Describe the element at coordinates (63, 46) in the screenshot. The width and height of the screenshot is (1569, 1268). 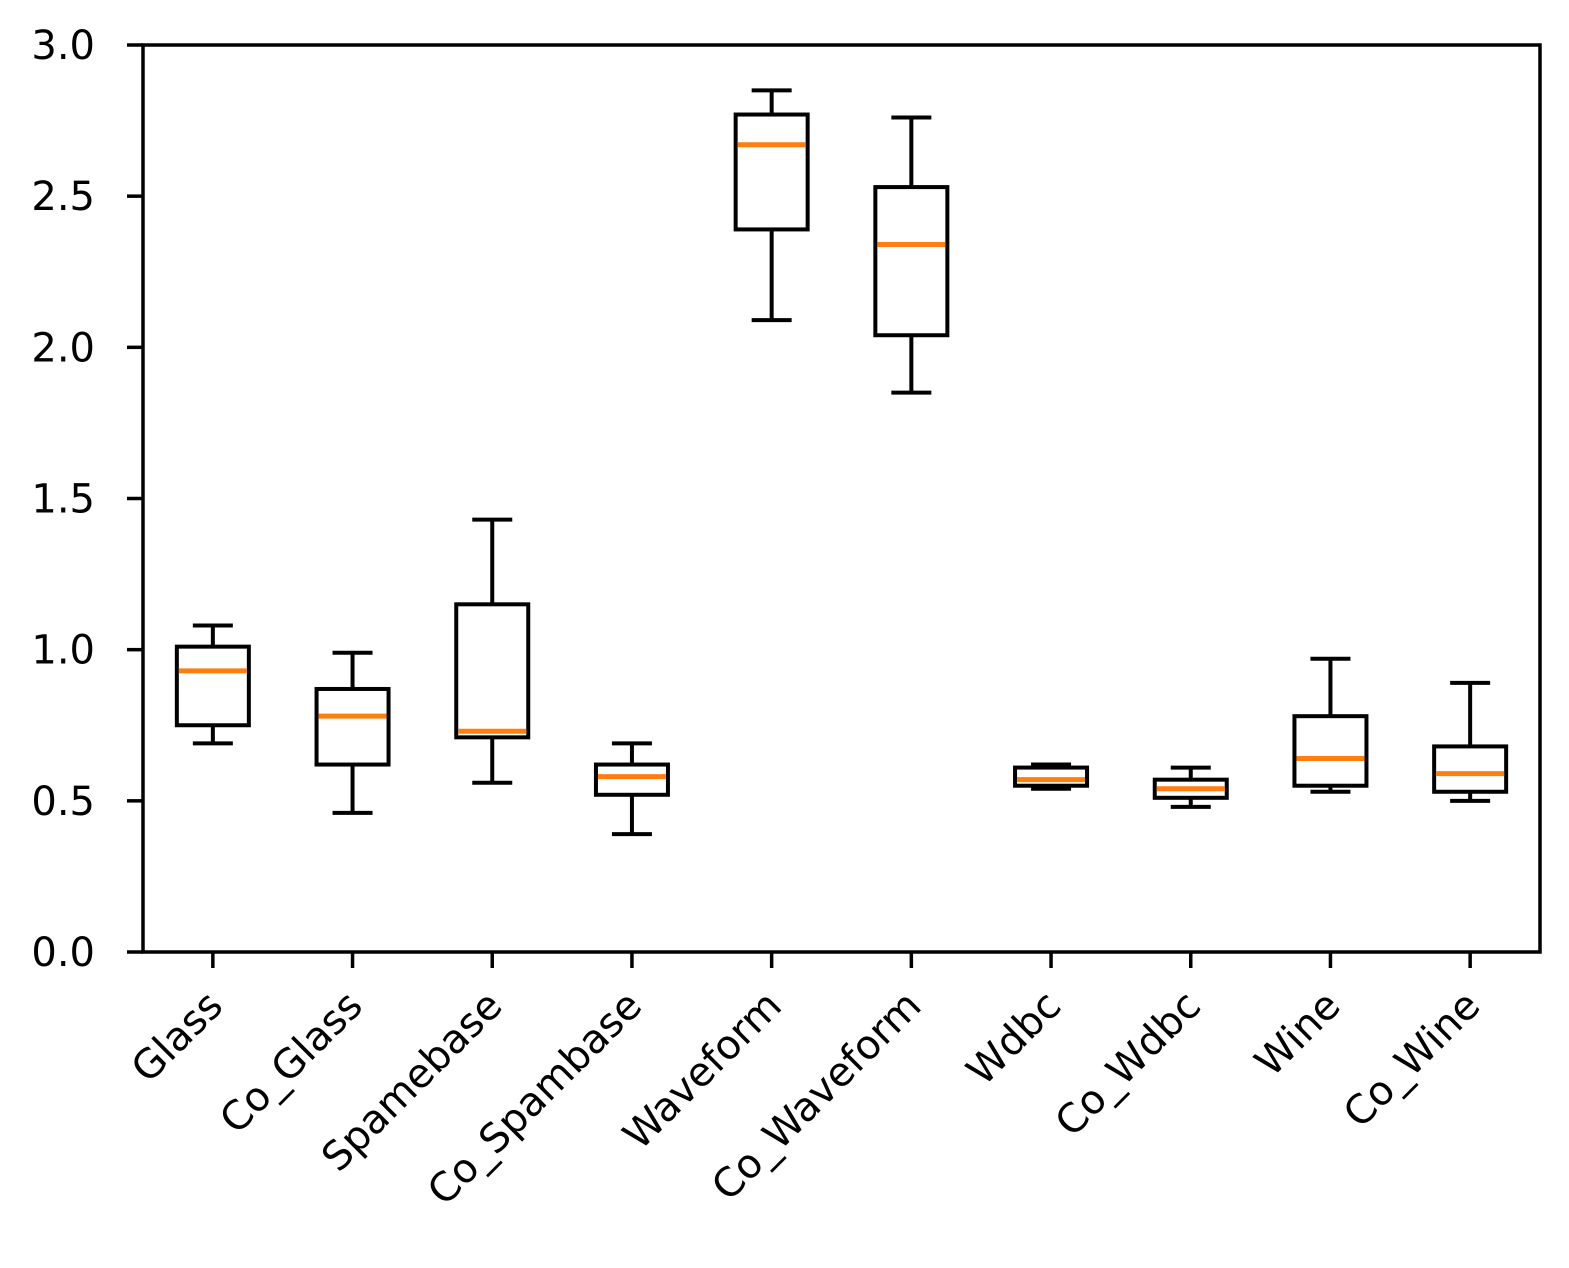
I see `y-tick-label: 3.0` at that location.